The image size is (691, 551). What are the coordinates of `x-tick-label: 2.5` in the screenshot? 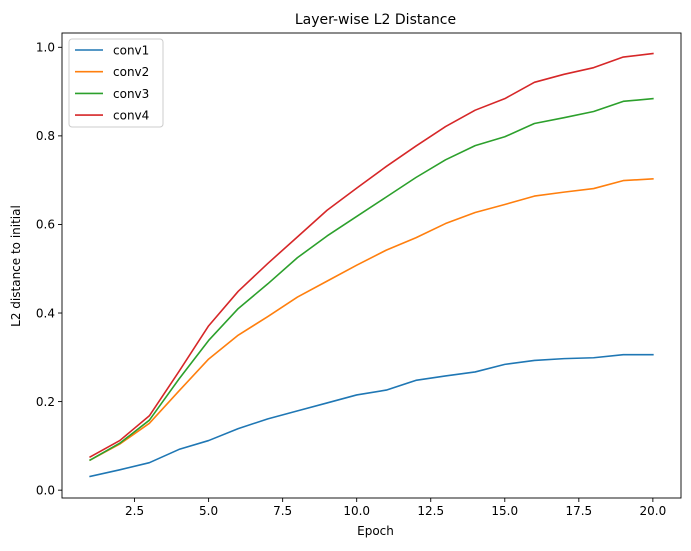 It's located at (134, 511).